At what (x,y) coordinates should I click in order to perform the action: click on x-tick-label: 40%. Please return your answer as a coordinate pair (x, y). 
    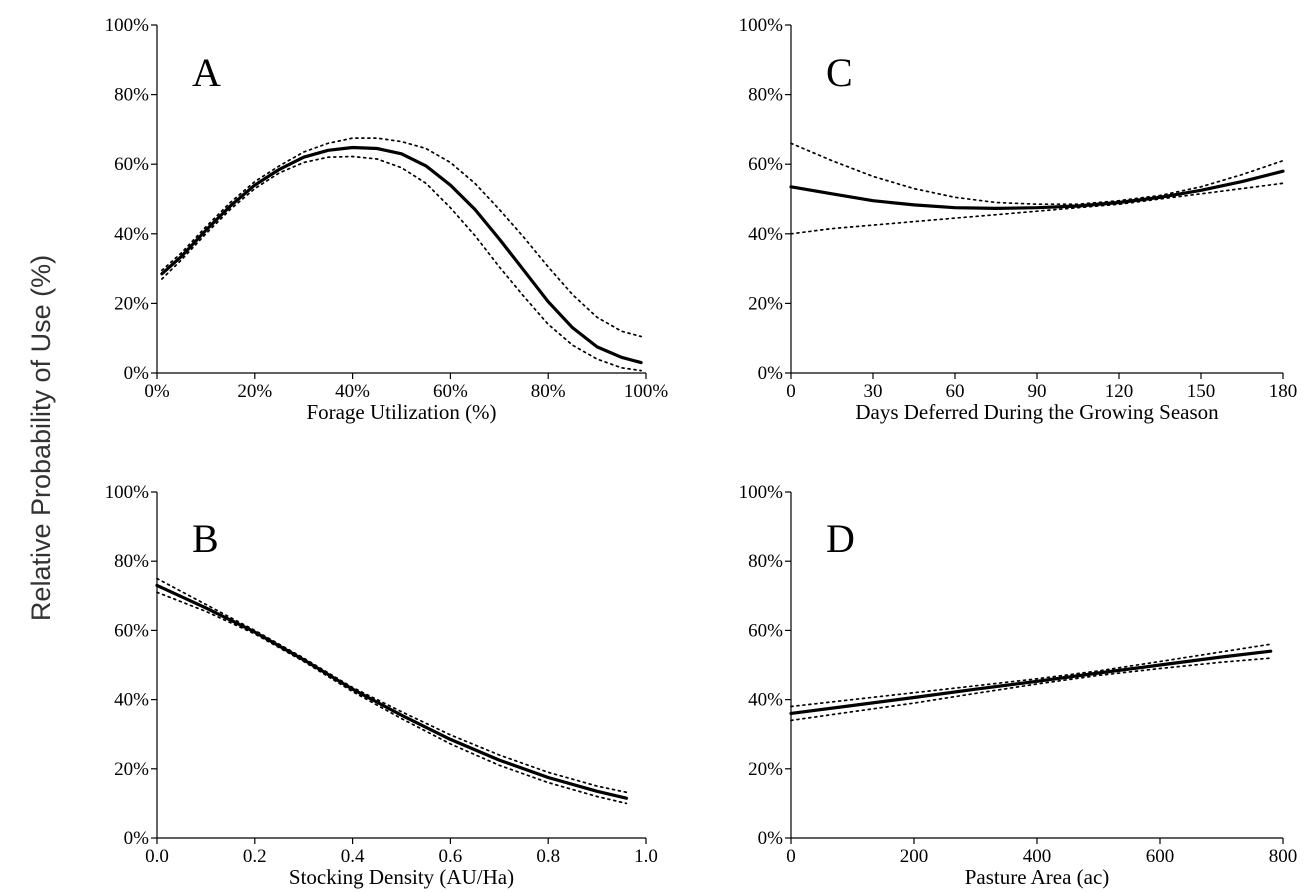
    Looking at the image, I should click on (352, 391).